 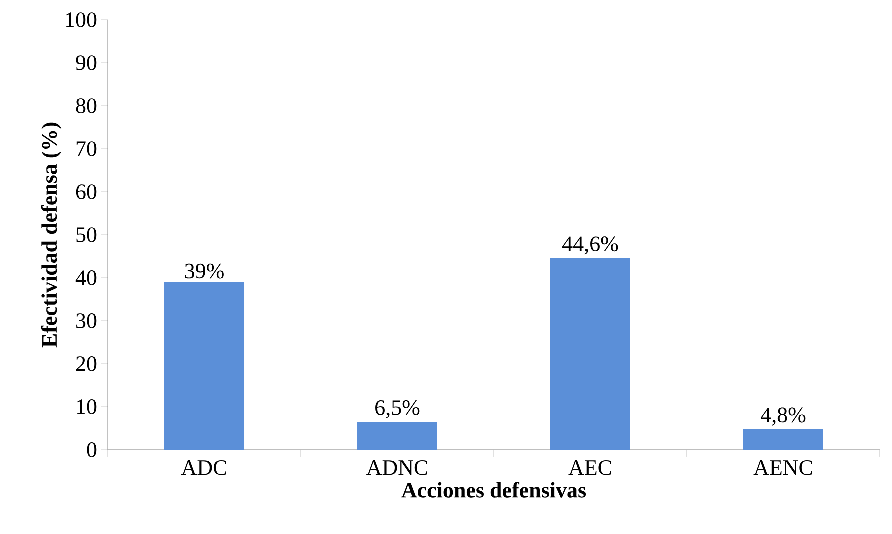 What do you see at coordinates (397, 468) in the screenshot?
I see `x-tick-label: ADNC` at bounding box center [397, 468].